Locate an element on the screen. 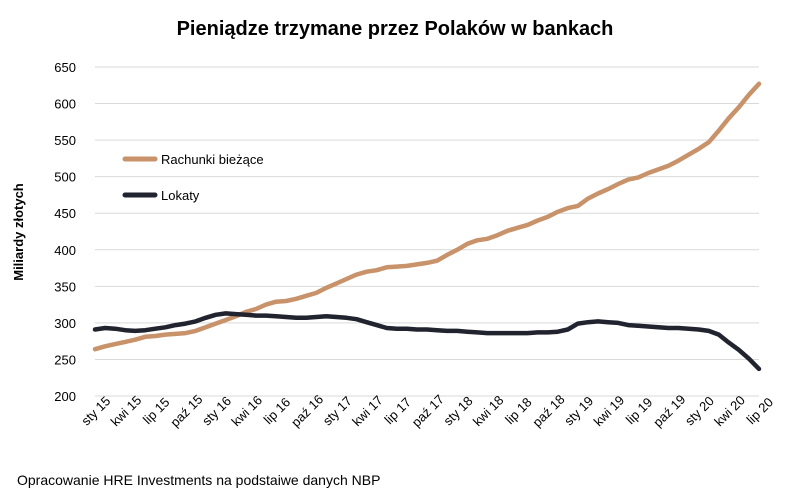 Image resolution: width=790 pixels, height=502 pixels. y-tick-label: 400 is located at coordinates (65, 250).